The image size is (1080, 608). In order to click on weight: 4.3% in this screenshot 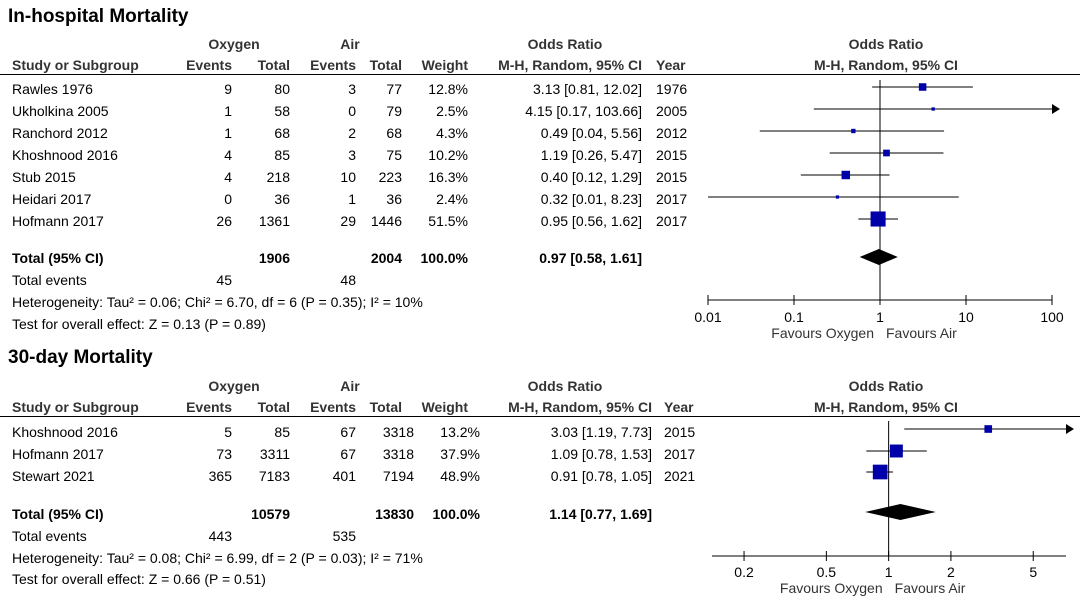, I will do `click(452, 133)`.